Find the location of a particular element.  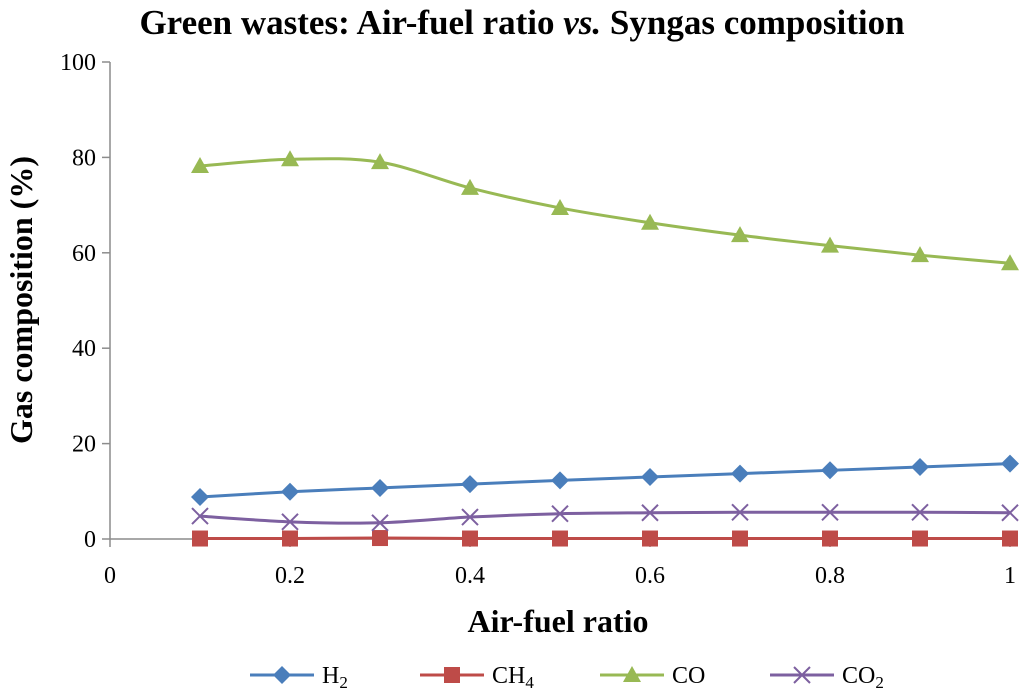

legend-label: CH4 is located at coordinates (513, 677).